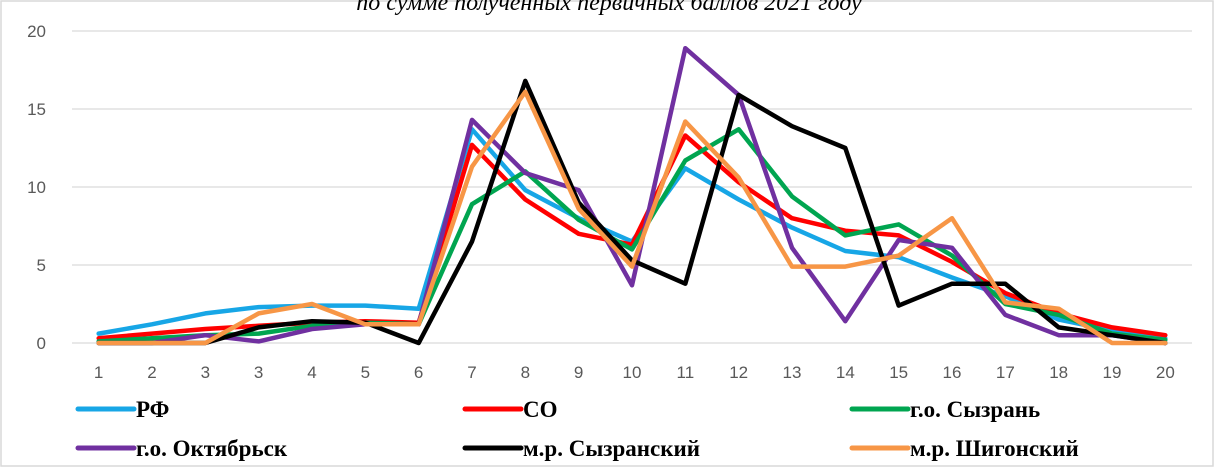  I want to click on legend-item: м.р. Сызранский, so click(581, 448).